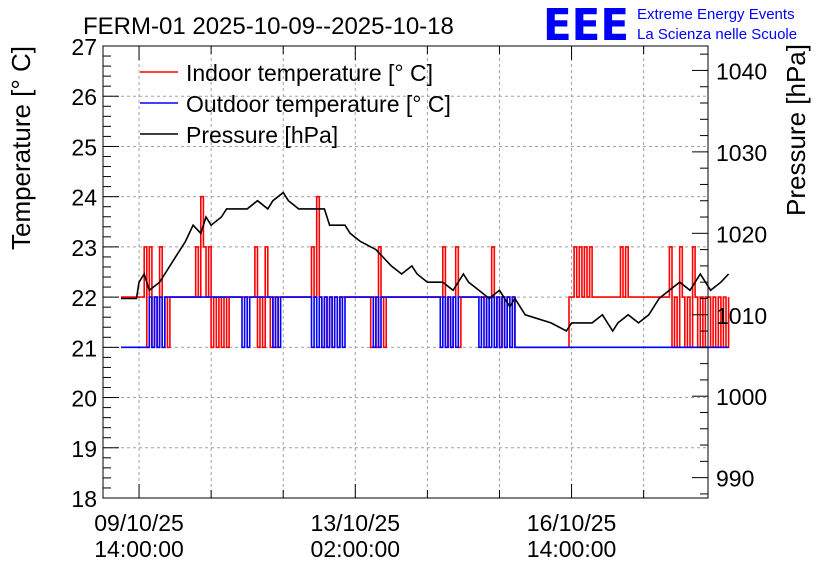  I want to click on y-left-tick-label: 22, so click(84, 298).